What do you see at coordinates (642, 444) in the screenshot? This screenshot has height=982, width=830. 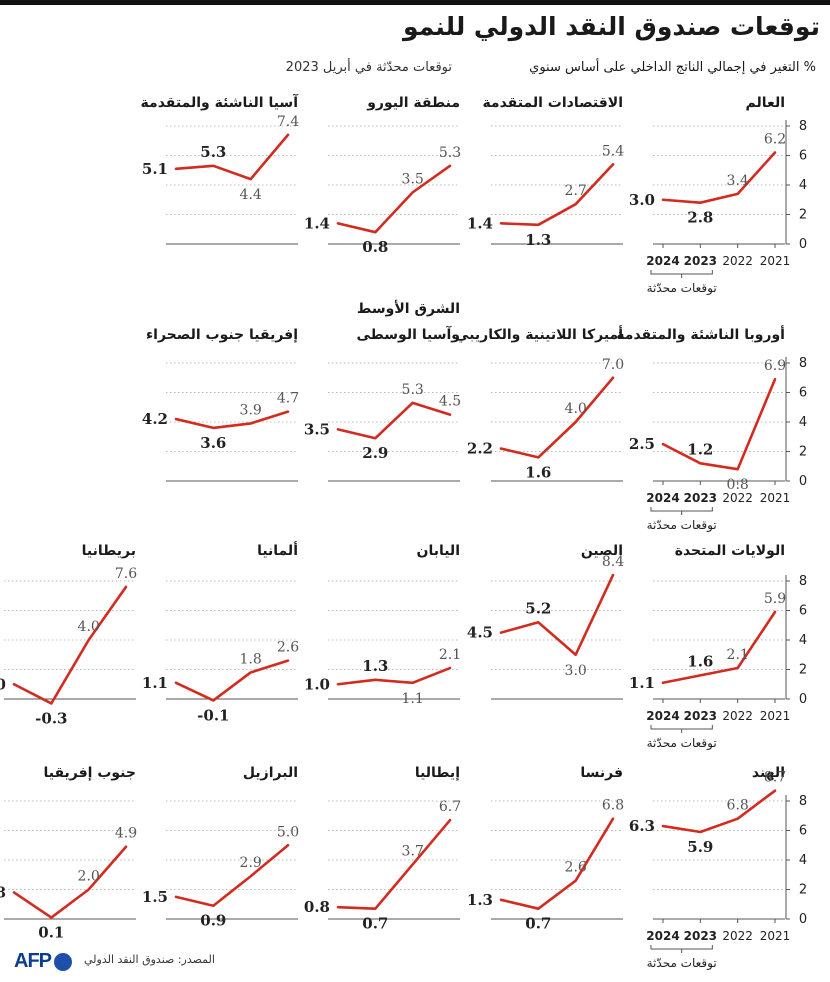 I see `data-label: 2.5` at bounding box center [642, 444].